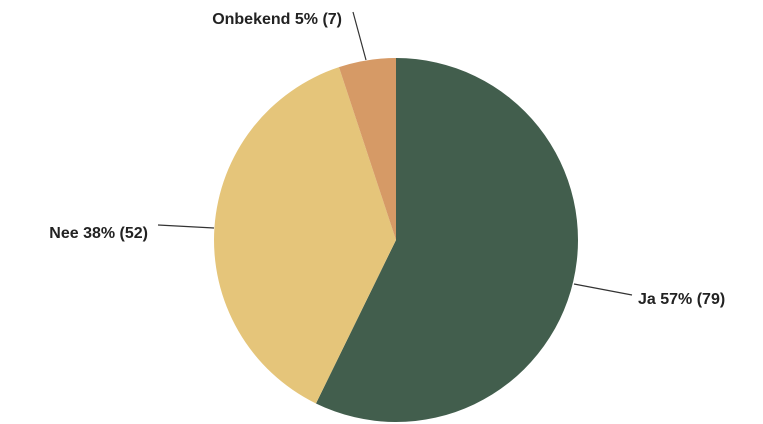 Image resolution: width=763 pixels, height=424 pixels. What do you see at coordinates (681, 299) in the screenshot?
I see `slice-label-ja: Ja 57% (79)` at bounding box center [681, 299].